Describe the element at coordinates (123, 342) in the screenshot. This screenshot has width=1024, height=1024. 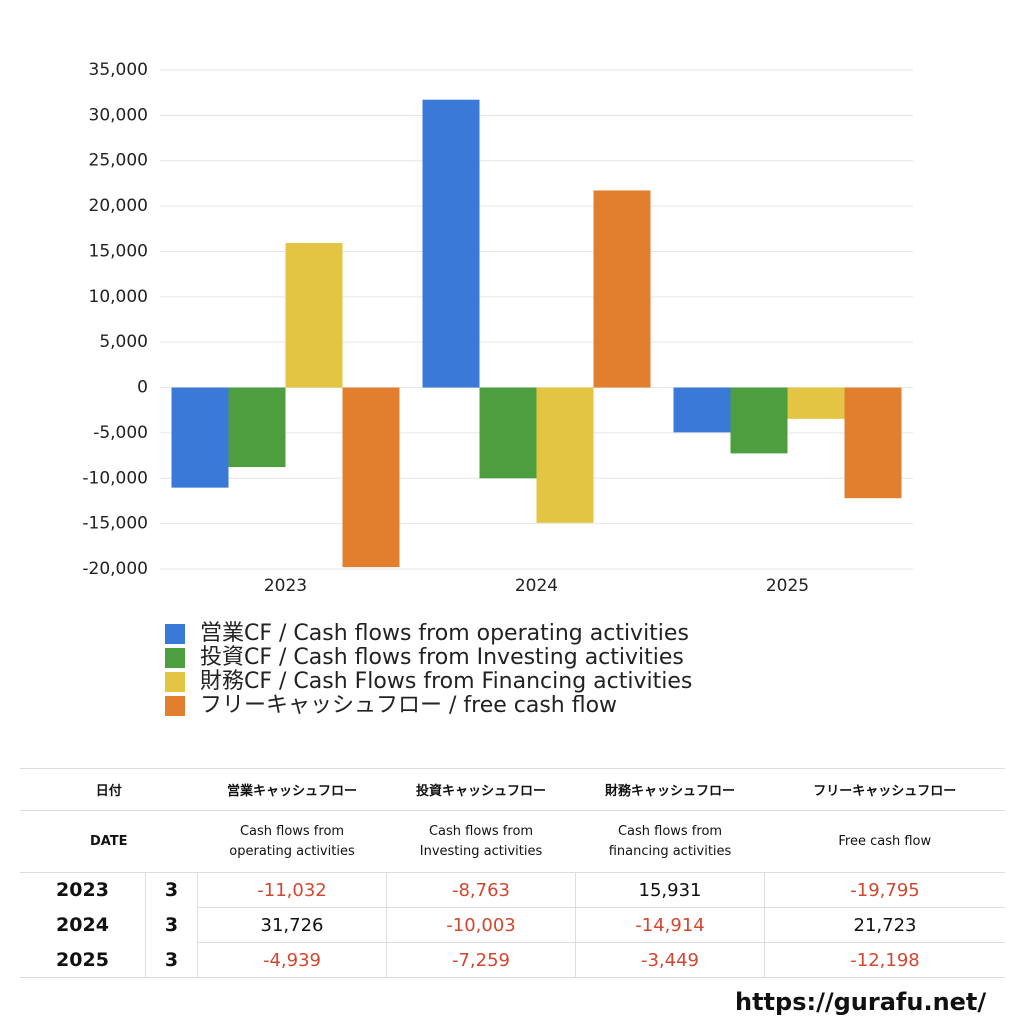
I see `y-tick-label: 5,000` at that location.